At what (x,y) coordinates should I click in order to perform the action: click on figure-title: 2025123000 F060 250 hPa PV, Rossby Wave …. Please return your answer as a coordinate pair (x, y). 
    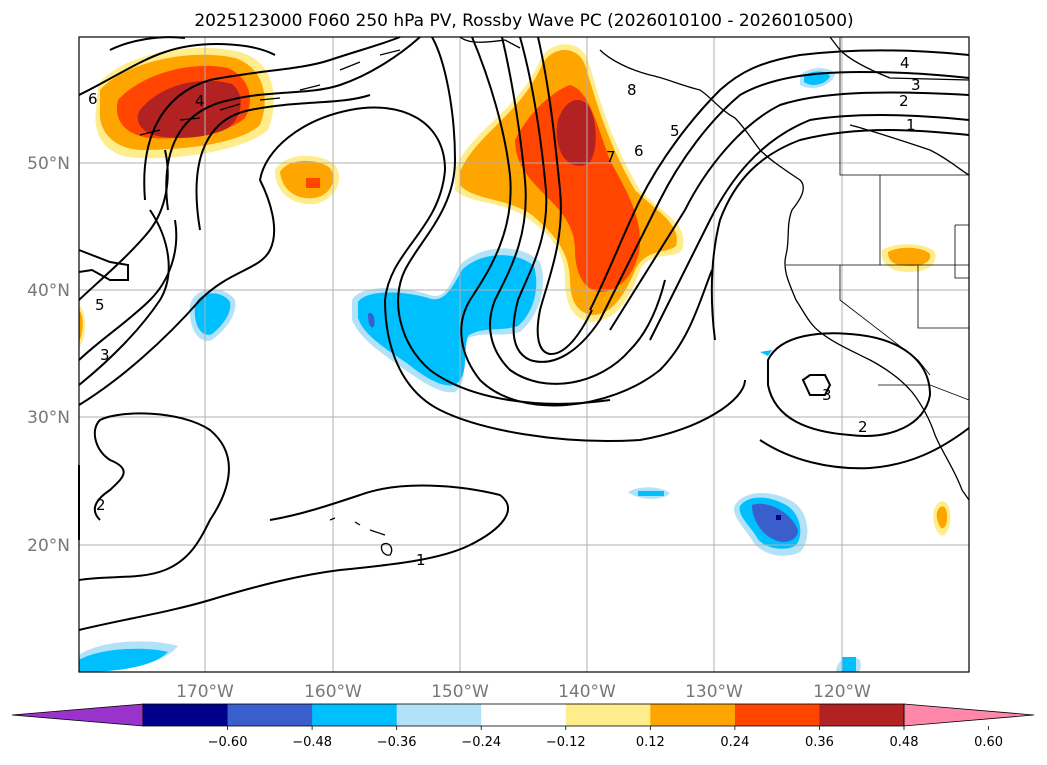
    Looking at the image, I should click on (523, 21).